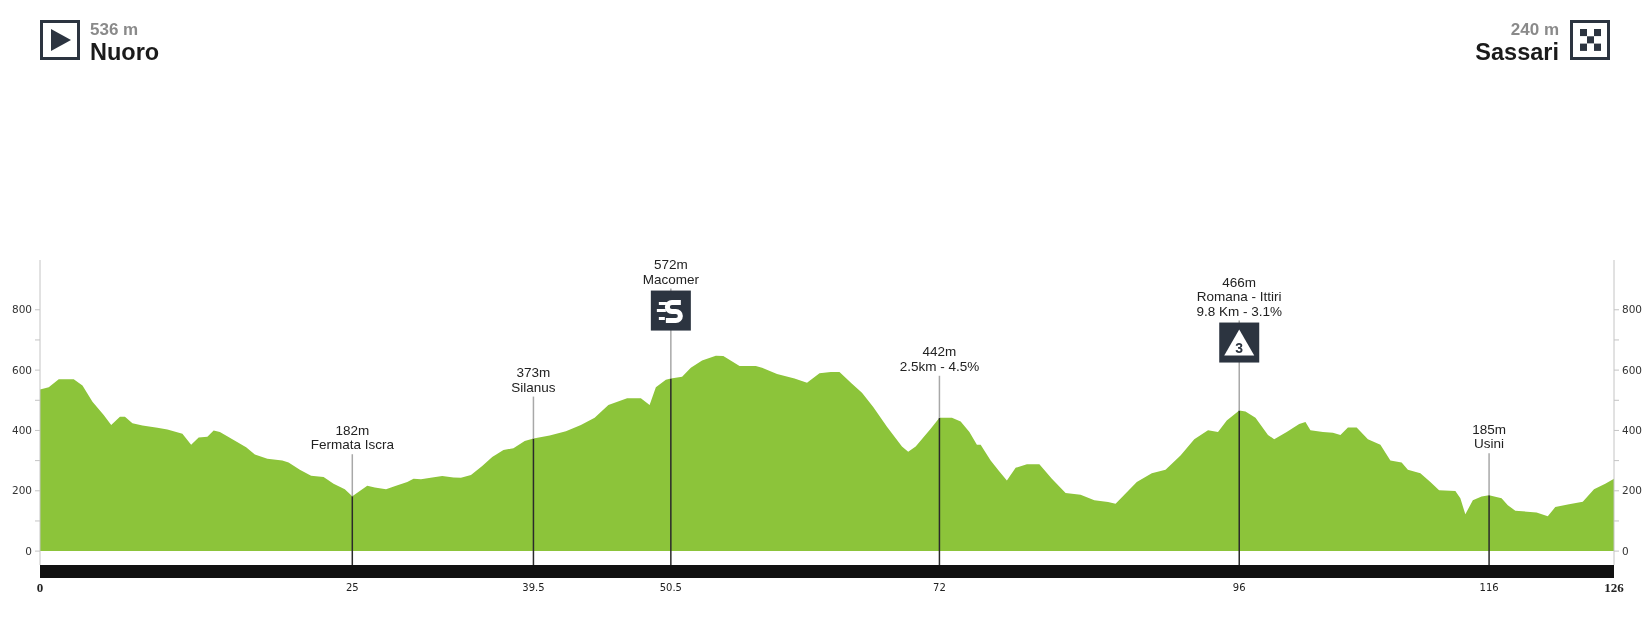 This screenshot has width=1650, height=625. Describe the element at coordinates (1239, 587) in the screenshot. I see `x-tick-label: 96` at that location.